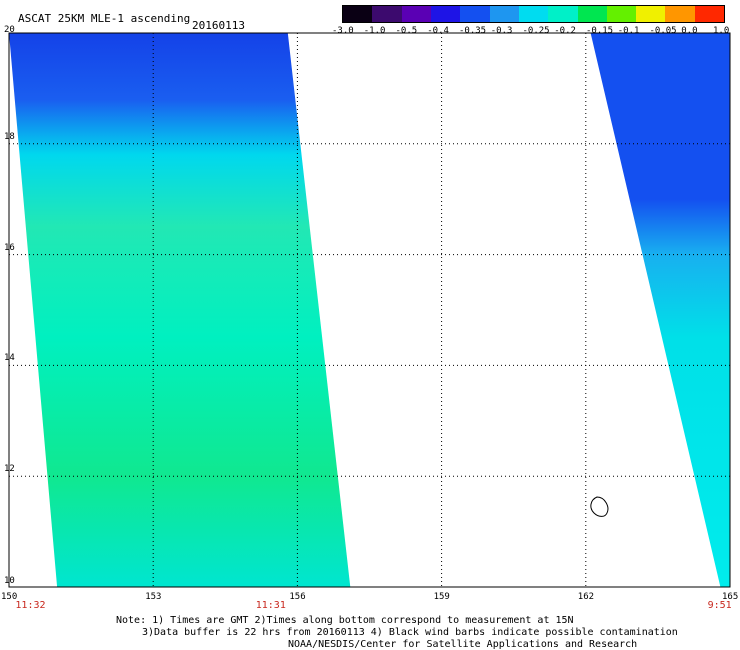  I want to click on date-label: 20160113, so click(218, 25).